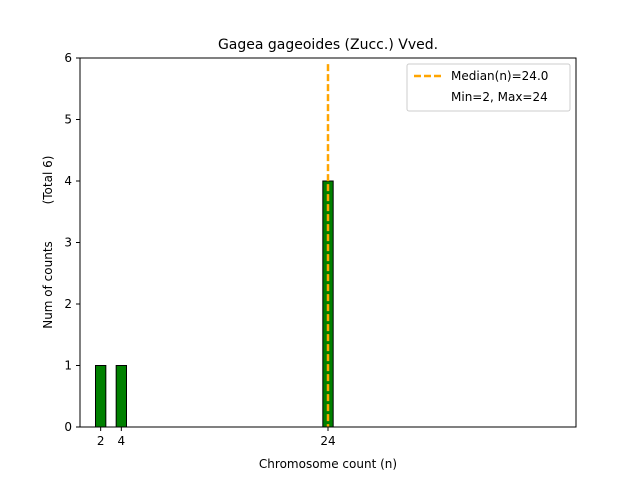 The width and height of the screenshot is (640, 480). Describe the element at coordinates (48, 180) in the screenshot. I see `y-axis-total-label: (Total 6)` at that location.